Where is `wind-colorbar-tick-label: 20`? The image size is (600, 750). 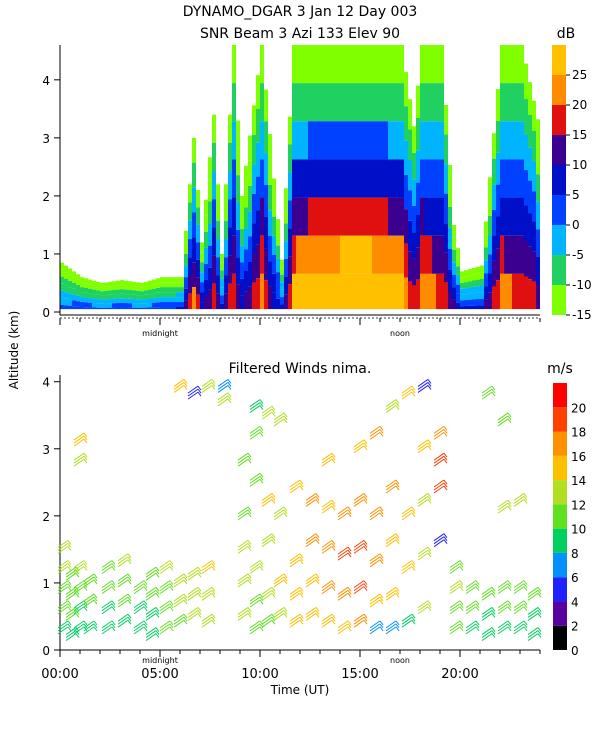
wind-colorbar-tick-label: 20 is located at coordinates (578, 408).